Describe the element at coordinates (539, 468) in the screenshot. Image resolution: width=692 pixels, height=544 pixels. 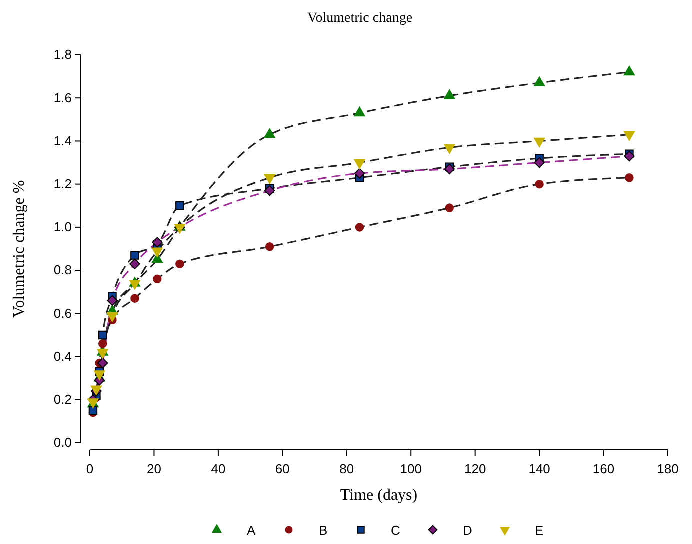
I see `x-tick-label: 140` at that location.